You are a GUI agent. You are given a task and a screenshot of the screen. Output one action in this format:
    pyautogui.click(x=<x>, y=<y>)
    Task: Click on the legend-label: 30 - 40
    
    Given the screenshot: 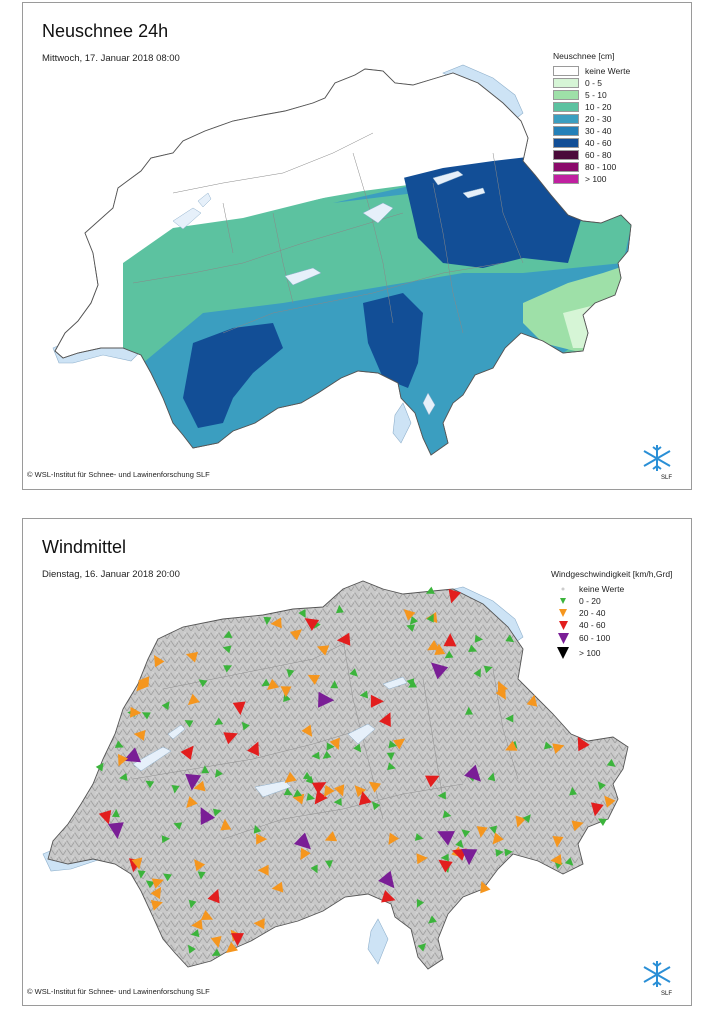 What is the action you would take?
    pyautogui.click(x=598, y=131)
    